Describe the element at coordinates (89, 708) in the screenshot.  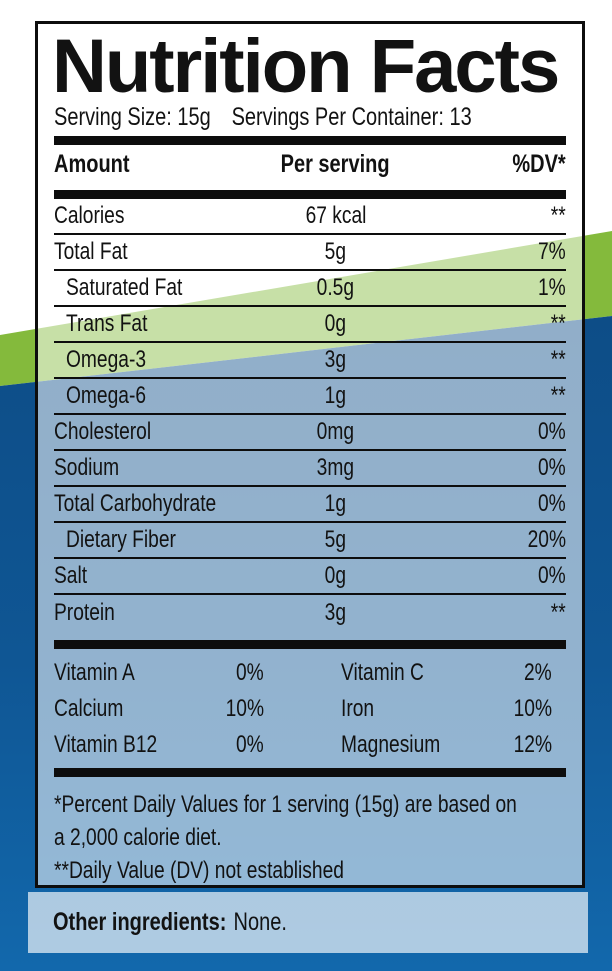
I see `micronutrient-name: Calcium` at that location.